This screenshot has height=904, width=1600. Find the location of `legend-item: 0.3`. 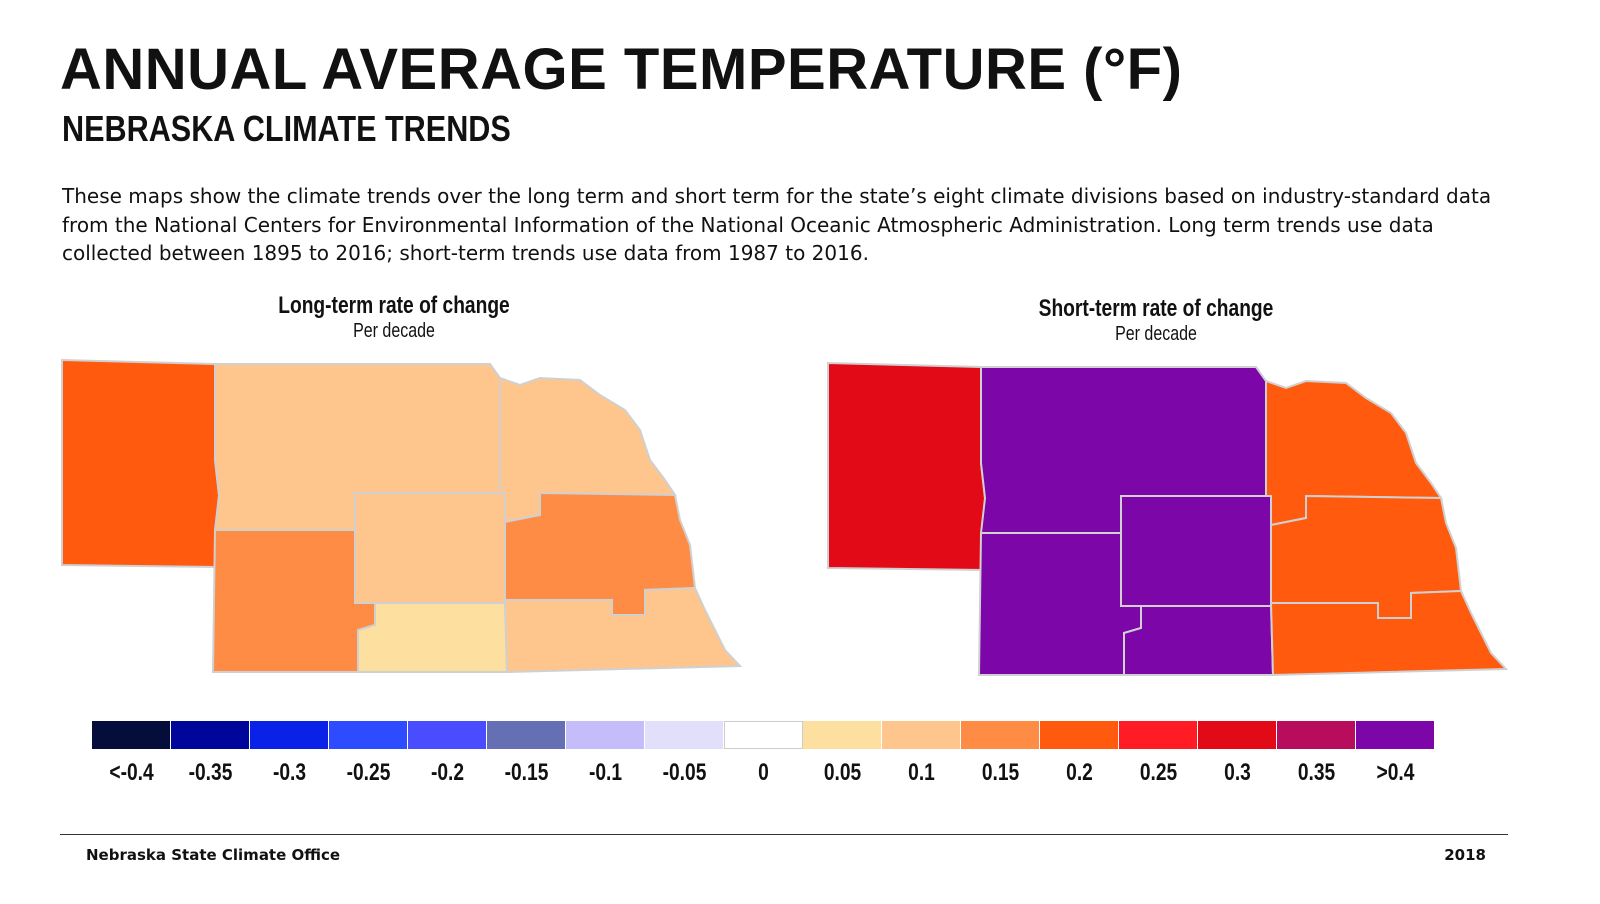

legend-item: 0.3 is located at coordinates (1237, 754).